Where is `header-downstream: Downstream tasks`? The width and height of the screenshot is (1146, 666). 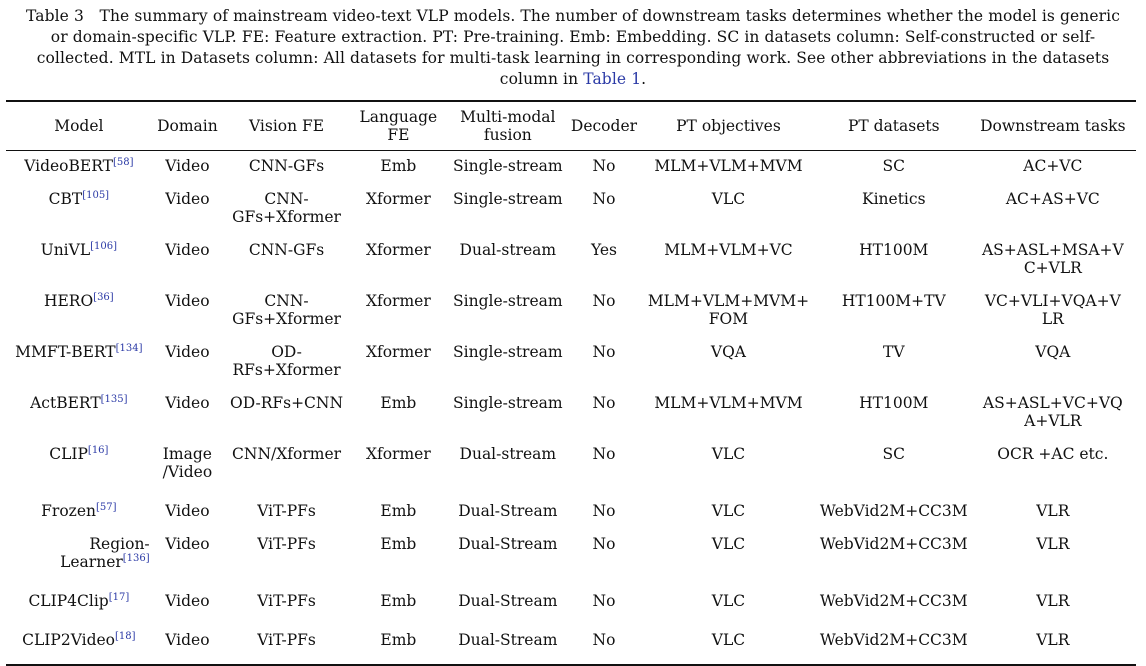
header-downstream: Downstream tasks is located at coordinates (1053, 126).